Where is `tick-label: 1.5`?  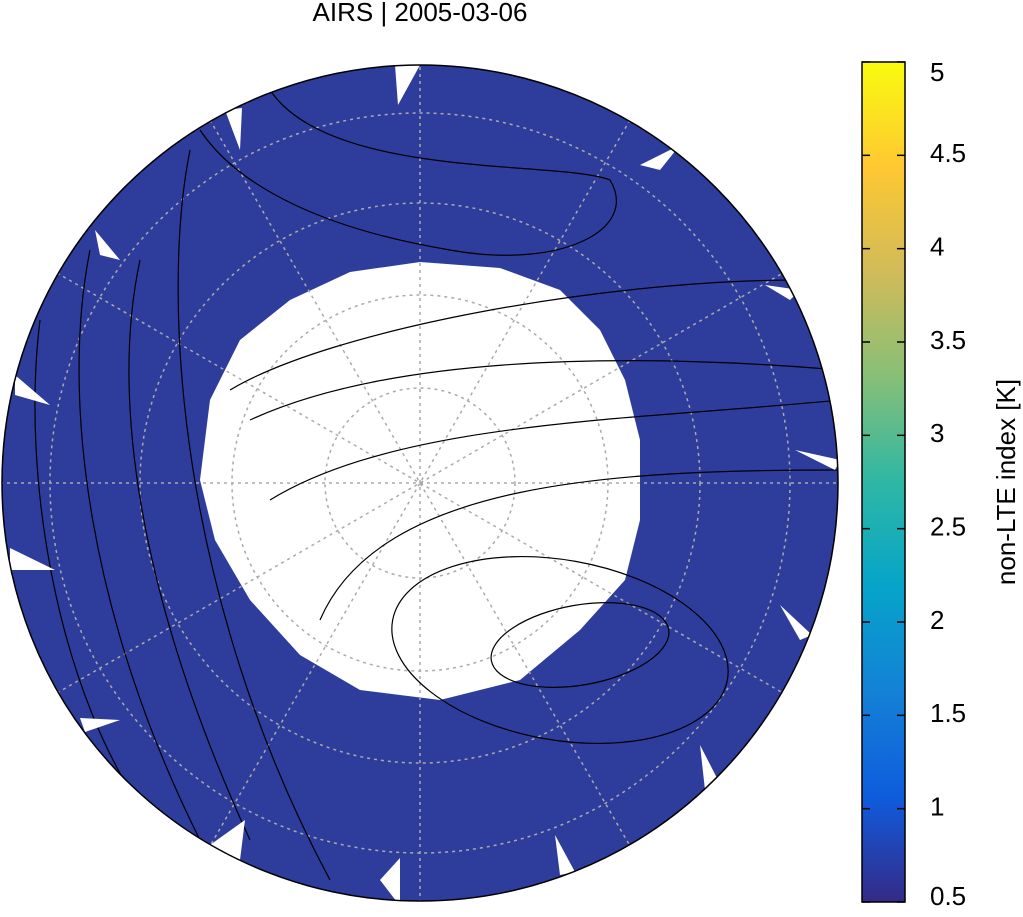
tick-label: 1.5 is located at coordinates (948, 713).